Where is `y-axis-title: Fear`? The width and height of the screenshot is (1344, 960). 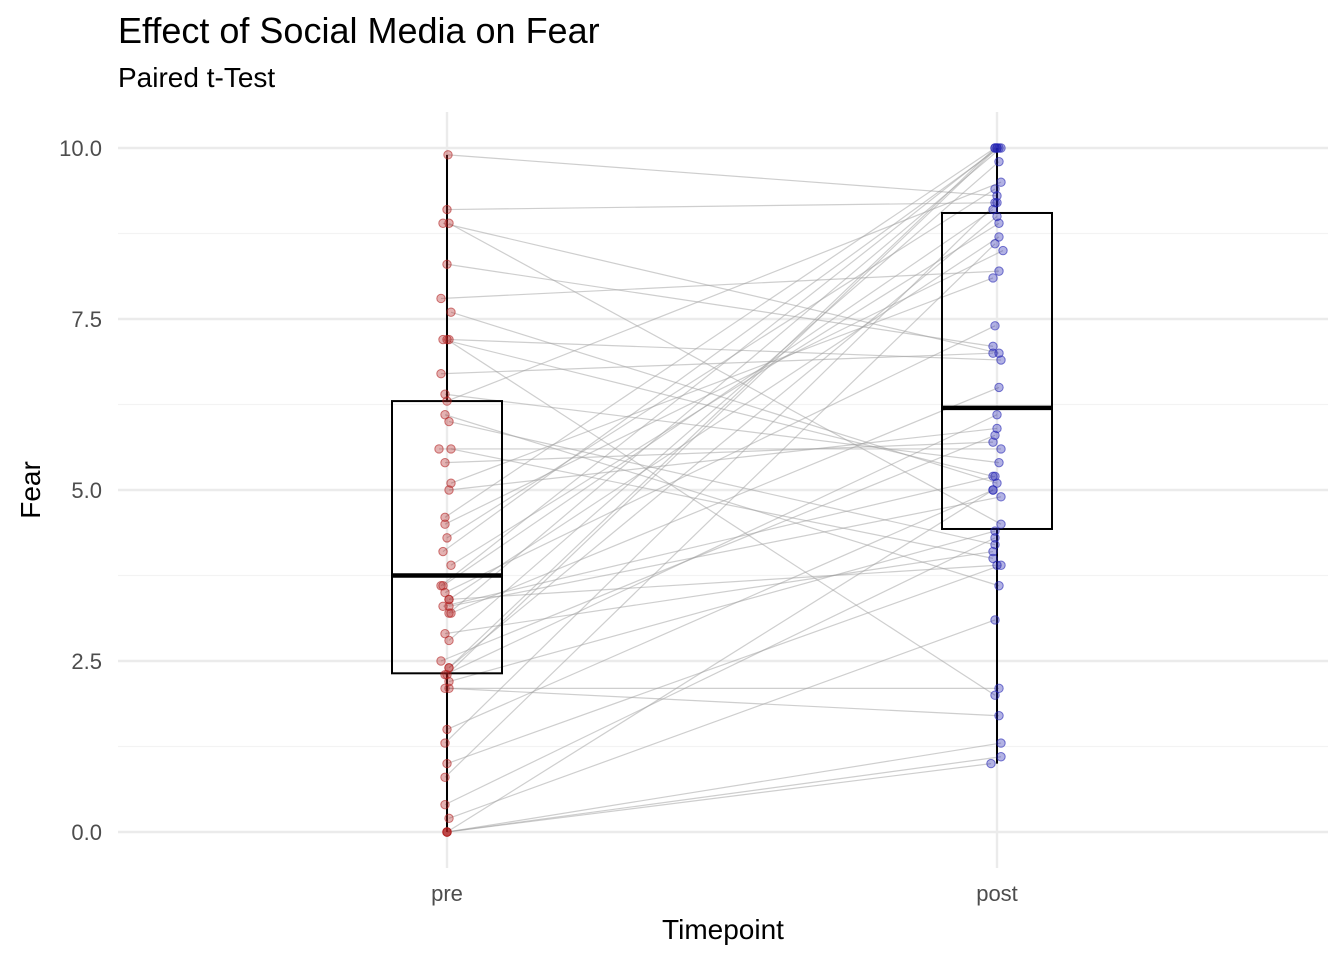 y-axis-title: Fear is located at coordinates (30, 490).